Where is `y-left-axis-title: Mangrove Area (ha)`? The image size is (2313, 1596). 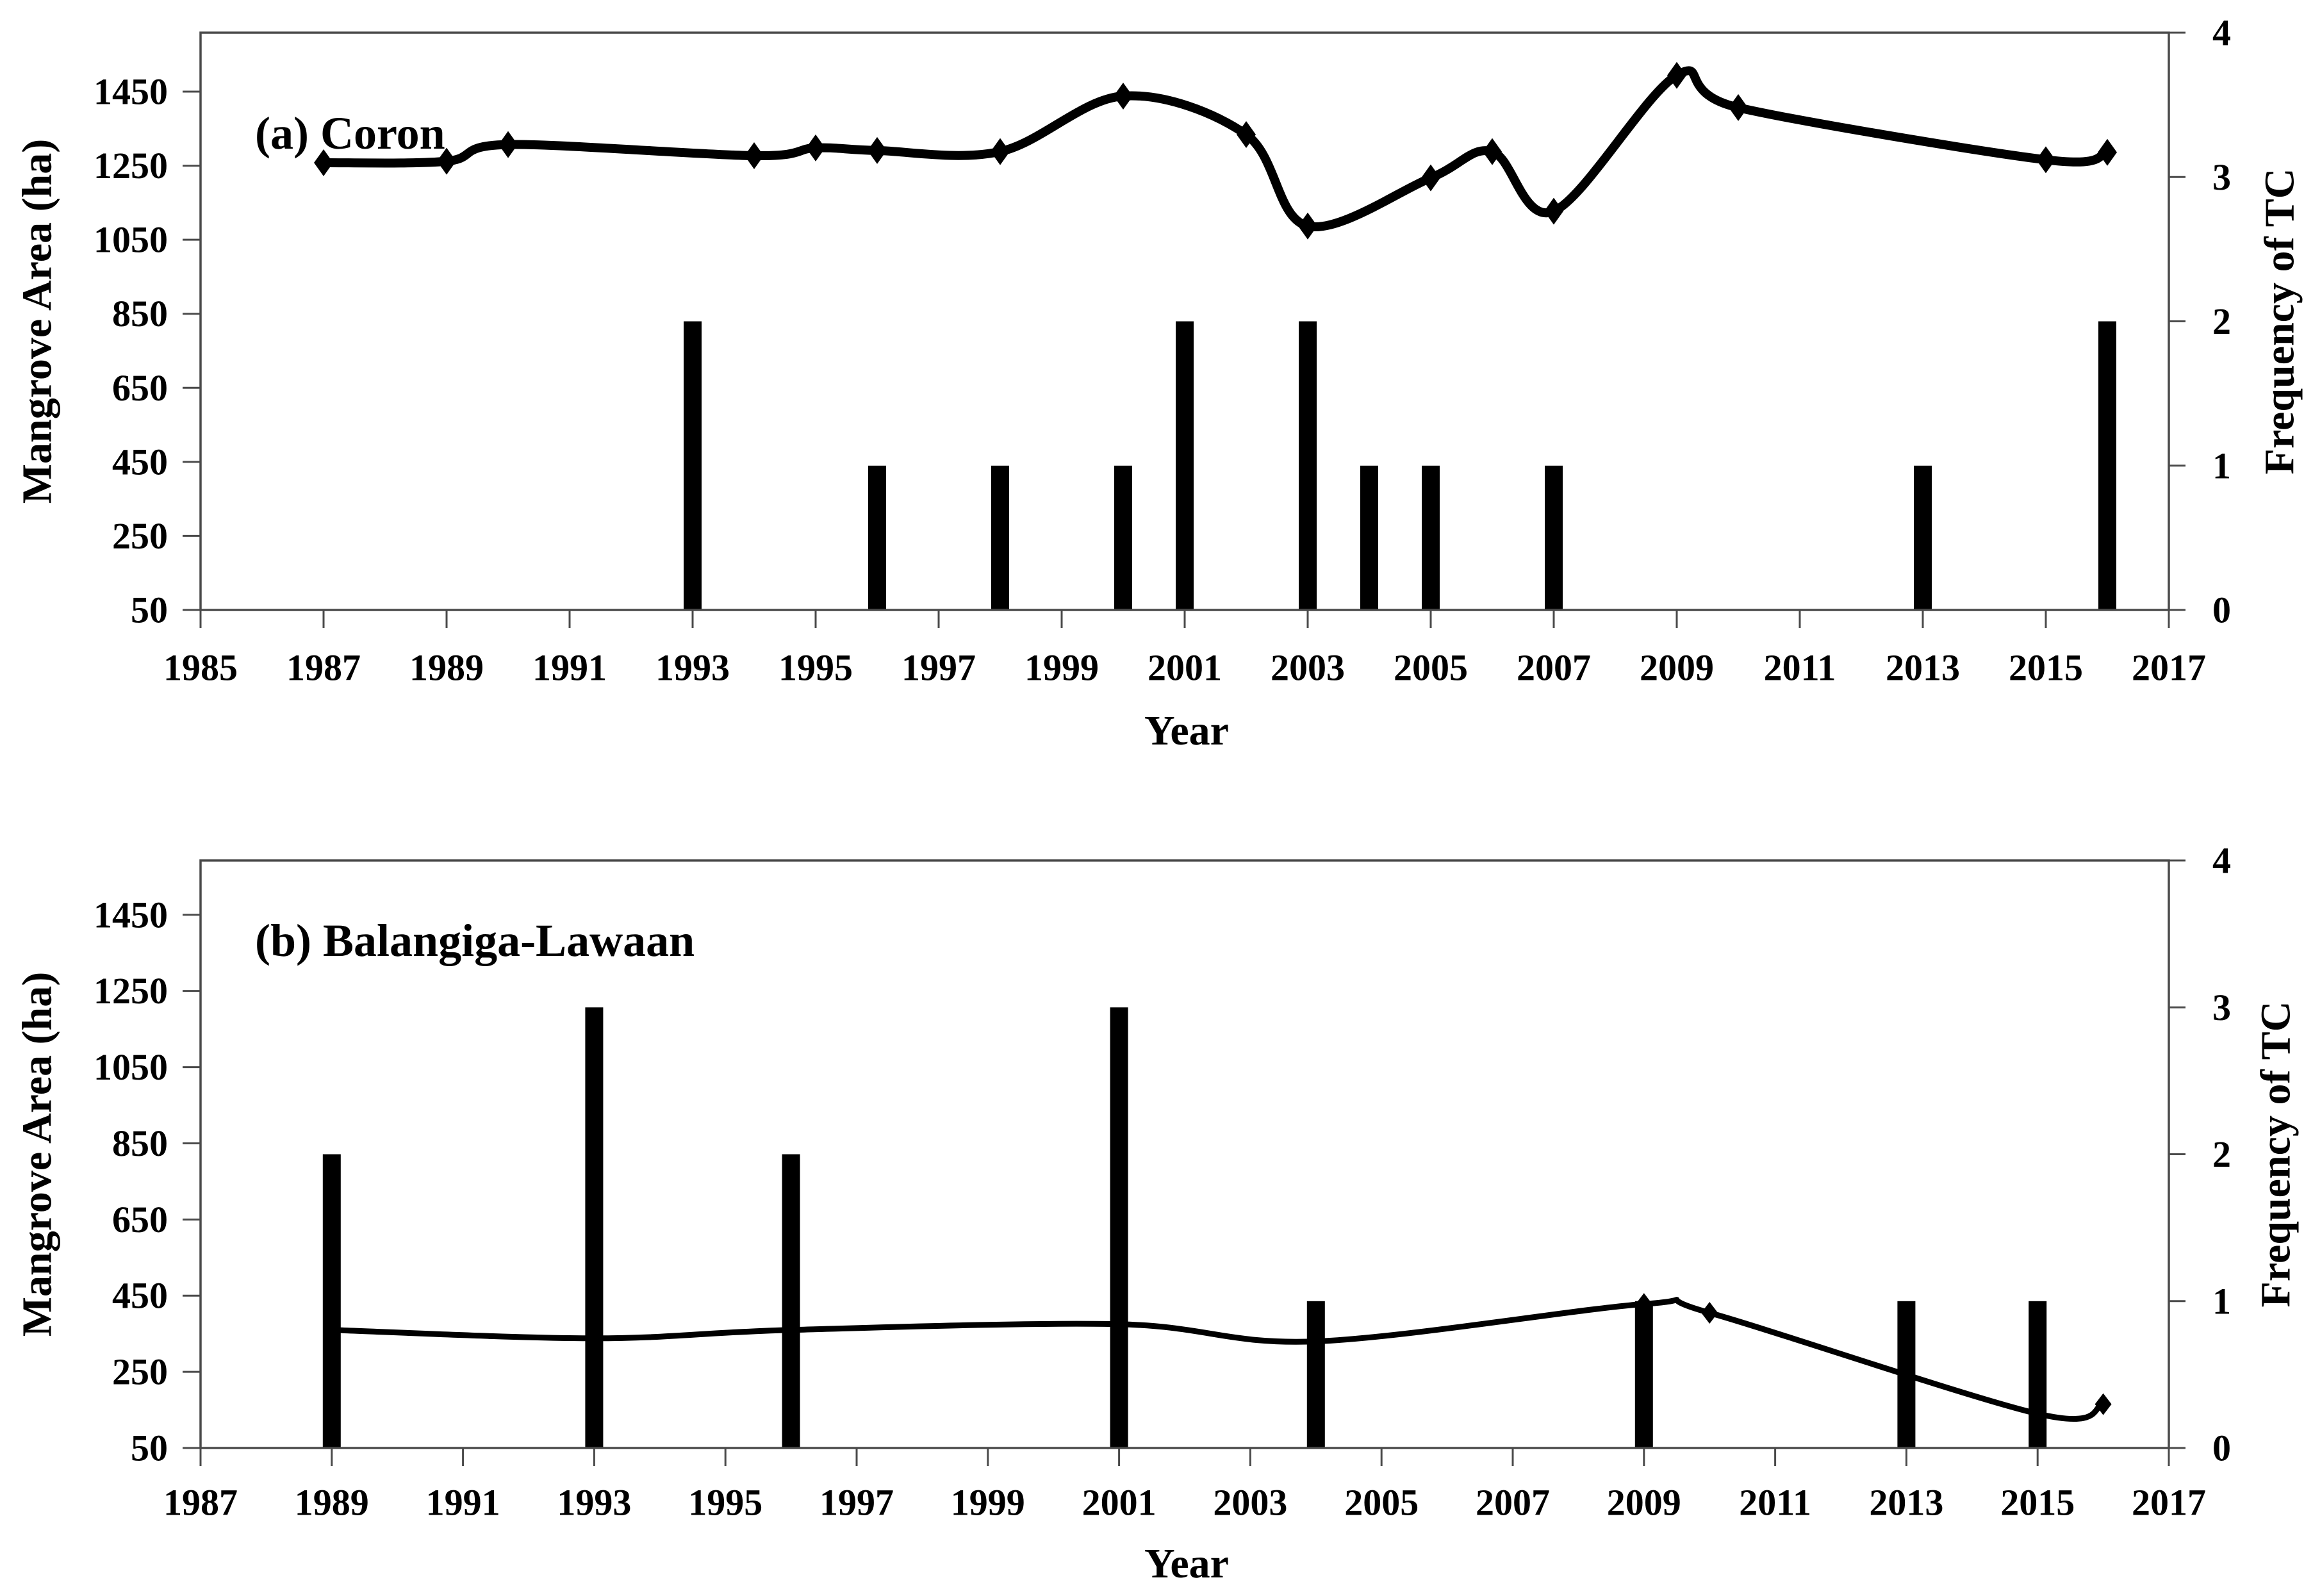
y-left-axis-title: Mangrove Area (ha) is located at coordinates (37, 321).